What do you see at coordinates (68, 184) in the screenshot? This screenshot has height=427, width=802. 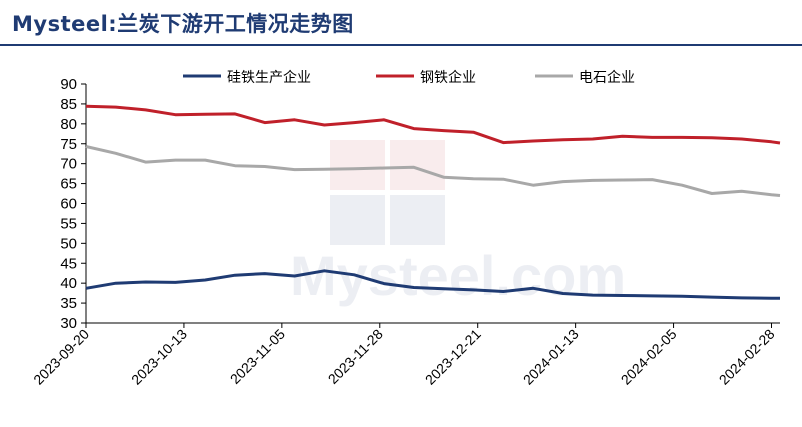 I see `y-tick-label: 65` at bounding box center [68, 184].